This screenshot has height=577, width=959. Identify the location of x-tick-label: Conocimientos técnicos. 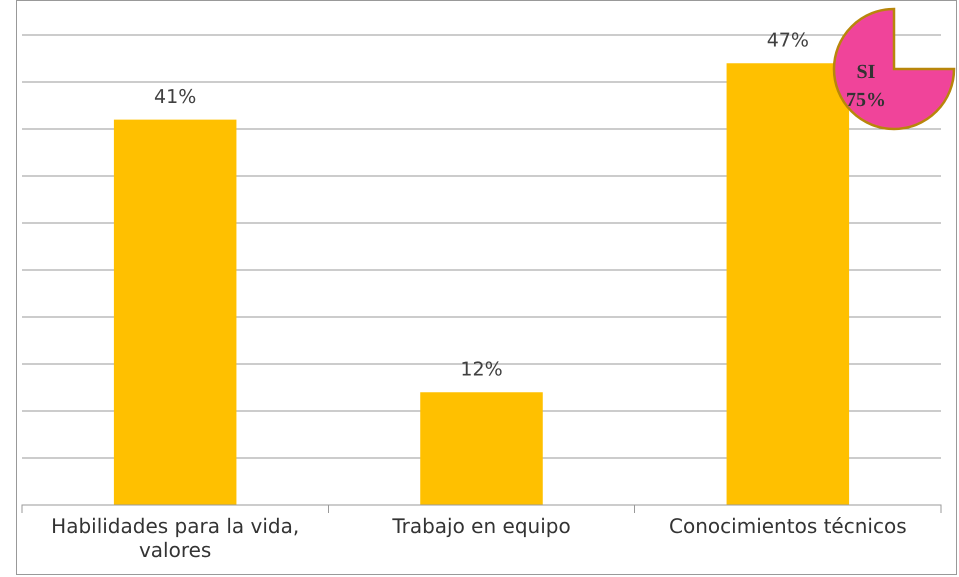
(788, 526).